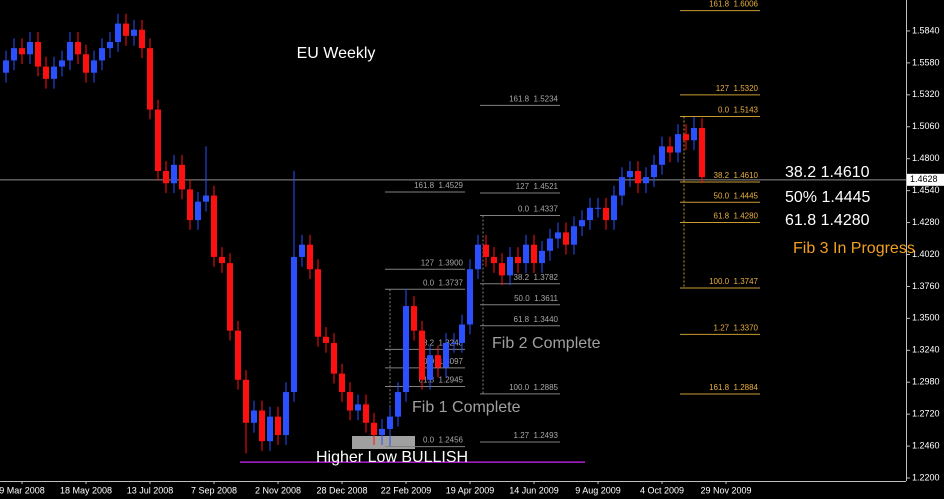 The image size is (944, 499). Describe the element at coordinates (536, 298) in the screenshot. I see `fib-label: 50.0 1.3611` at that location.